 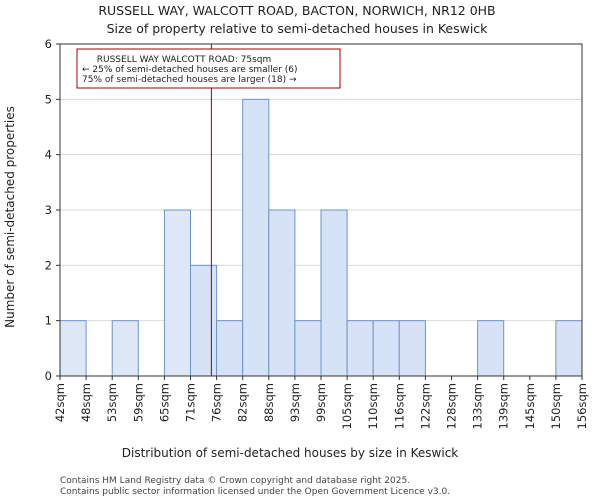 I want to click on y-tick-label: 3, so click(x=48, y=210).